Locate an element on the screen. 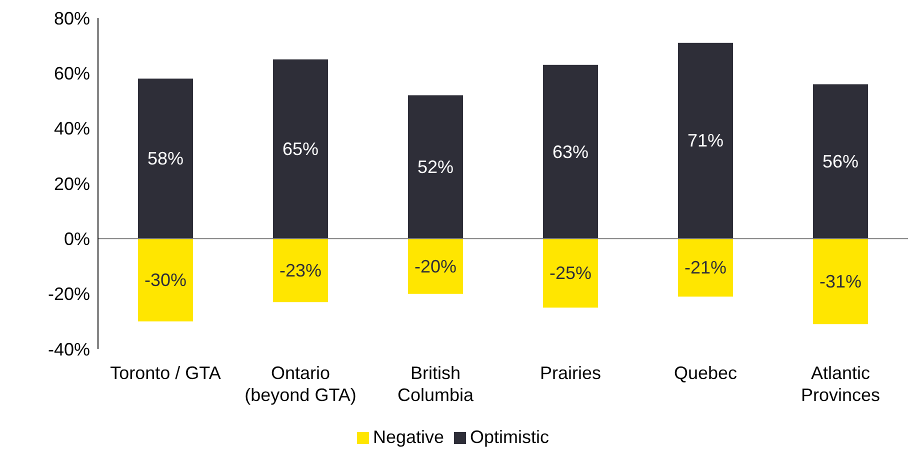  legend-label: Negative is located at coordinates (408, 437).